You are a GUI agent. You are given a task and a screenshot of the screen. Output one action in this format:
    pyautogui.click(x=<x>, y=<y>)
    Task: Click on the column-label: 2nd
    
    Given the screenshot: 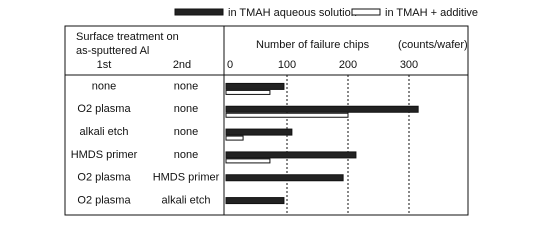 What is the action you would take?
    pyautogui.click(x=182, y=65)
    